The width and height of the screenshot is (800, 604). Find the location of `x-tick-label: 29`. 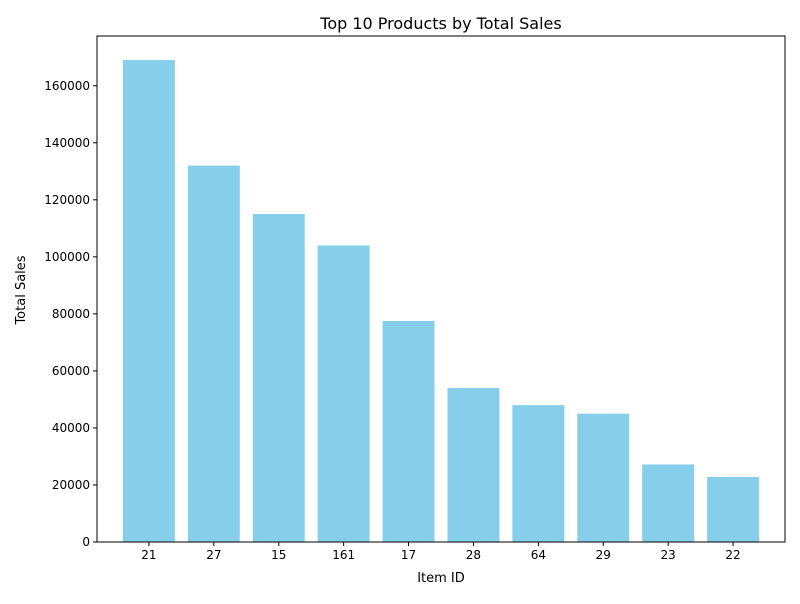

x-tick-label: 29 is located at coordinates (603, 555).